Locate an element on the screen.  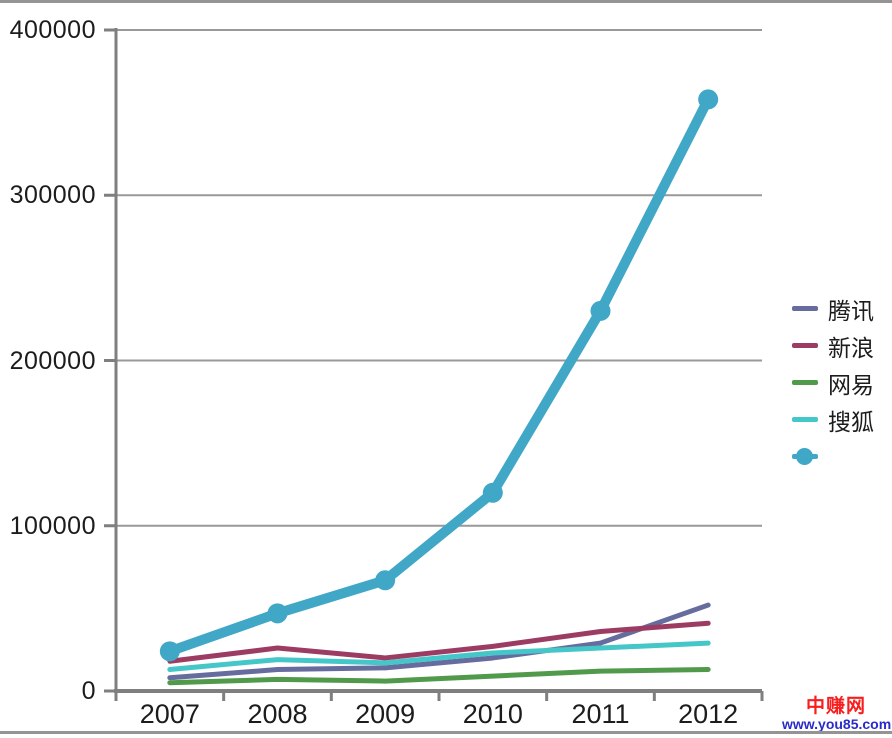
legend-item-sohu: 搜狐 is located at coordinates (833, 419).